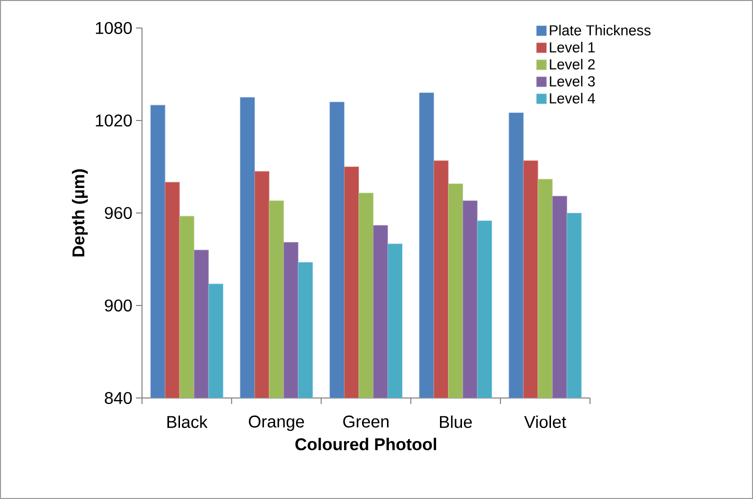 The image size is (753, 499). I want to click on legend-label: Level 3, so click(572, 81).